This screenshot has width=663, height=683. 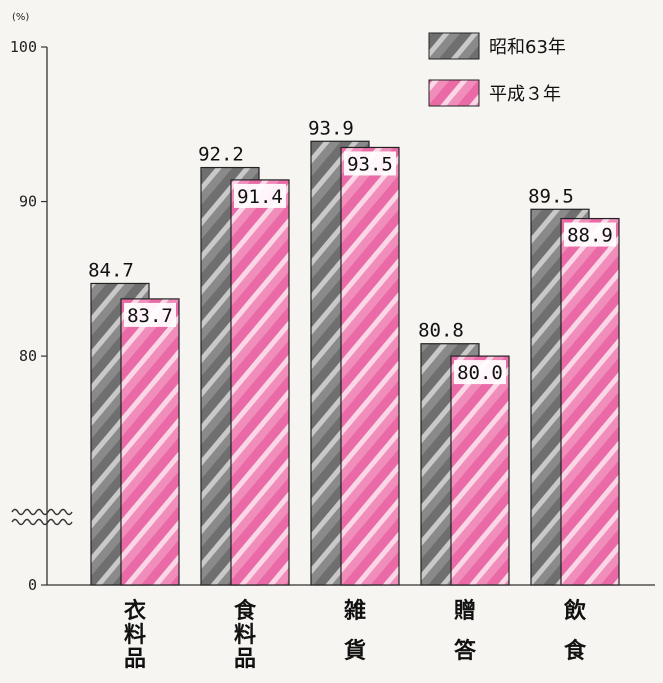 I want to click on y-tick-label: 90, so click(x=28, y=202).